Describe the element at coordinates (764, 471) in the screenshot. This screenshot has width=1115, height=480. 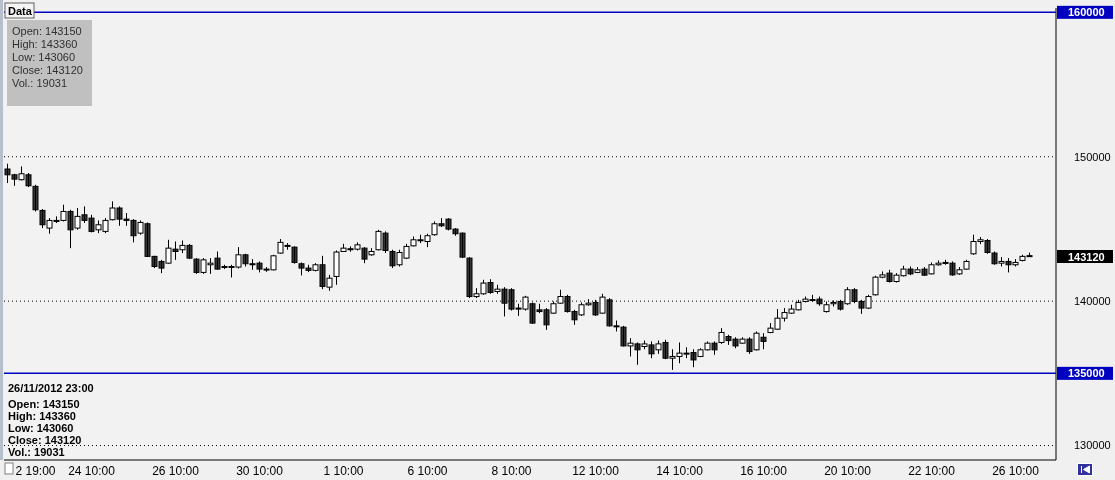
I see `x-tick-label: 16 10:00` at that location.